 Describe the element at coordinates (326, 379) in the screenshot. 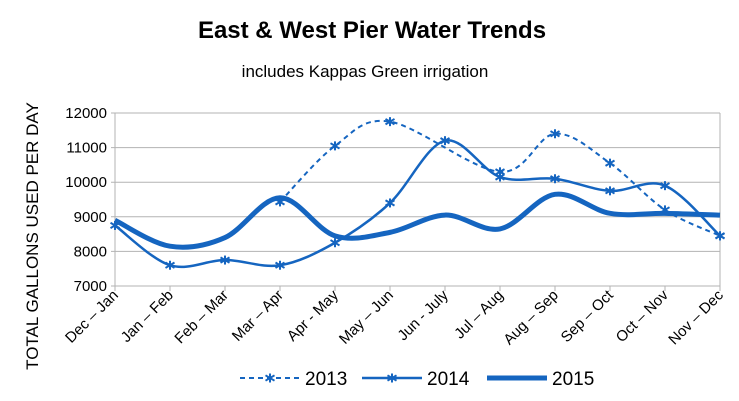

I see `legend-label: 2013` at that location.